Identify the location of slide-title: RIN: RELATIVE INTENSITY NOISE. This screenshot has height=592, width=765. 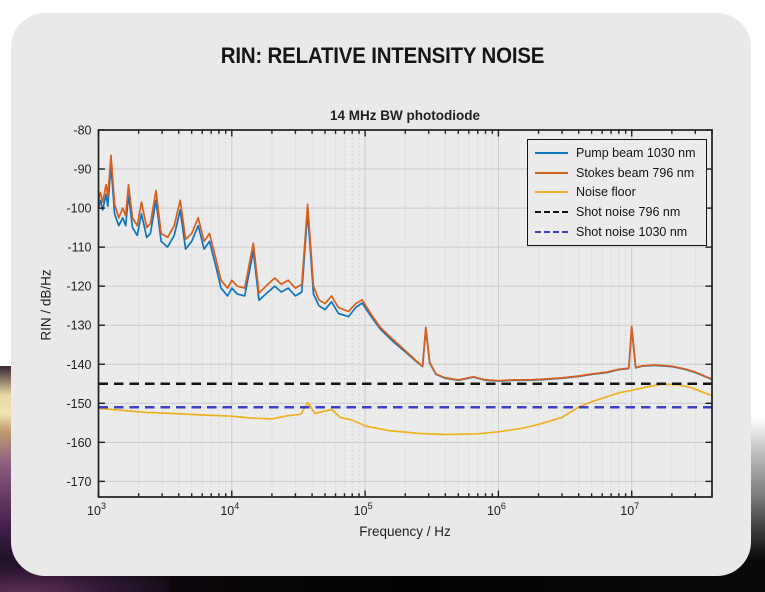
(382, 55).